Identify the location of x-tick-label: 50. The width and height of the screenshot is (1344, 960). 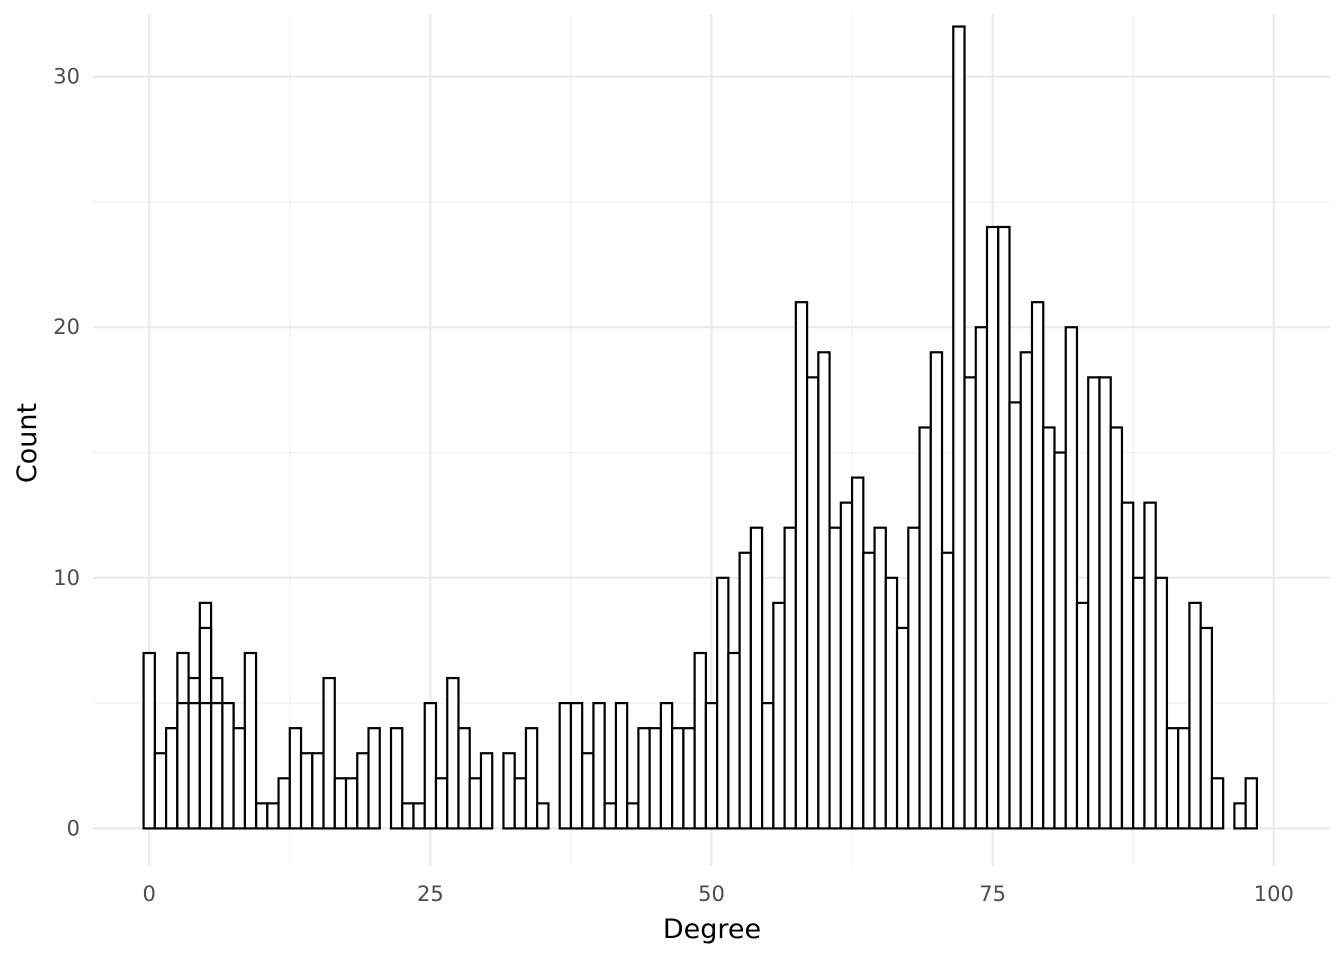
(711, 894).